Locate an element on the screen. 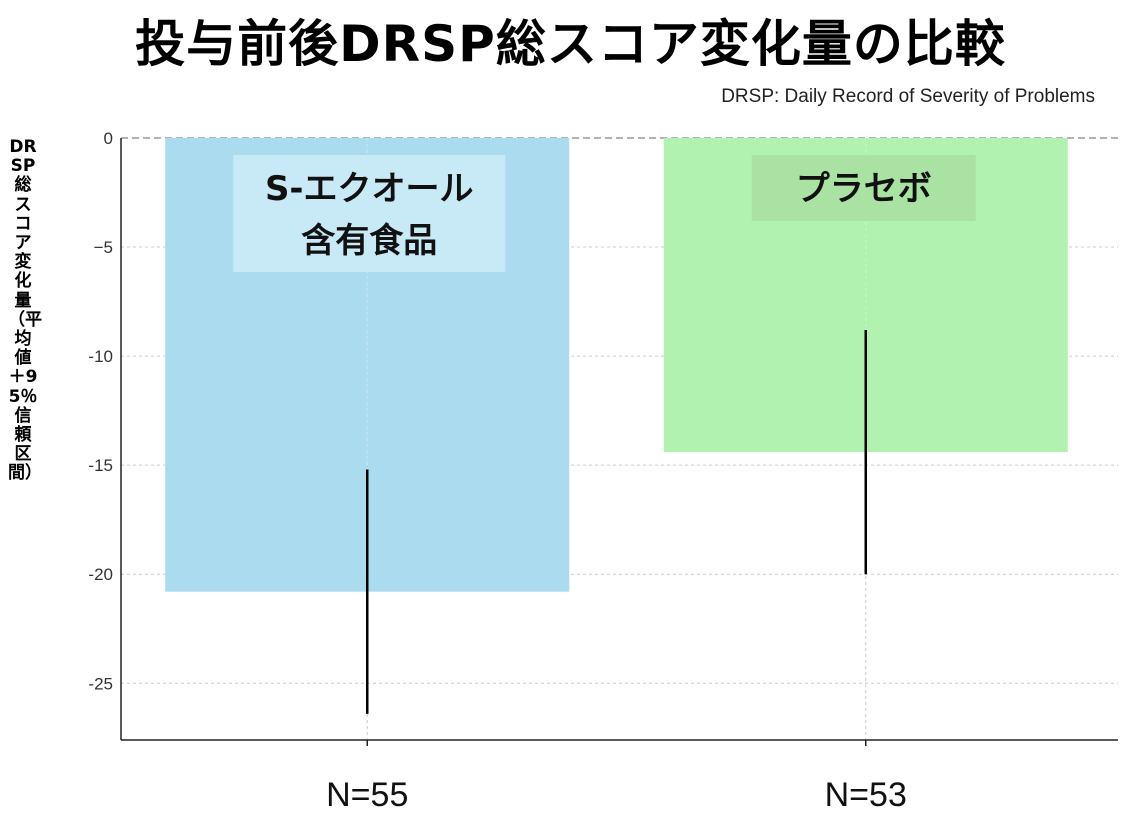 The width and height of the screenshot is (1141, 816). sample-size-label: N=53 is located at coordinates (866, 795).